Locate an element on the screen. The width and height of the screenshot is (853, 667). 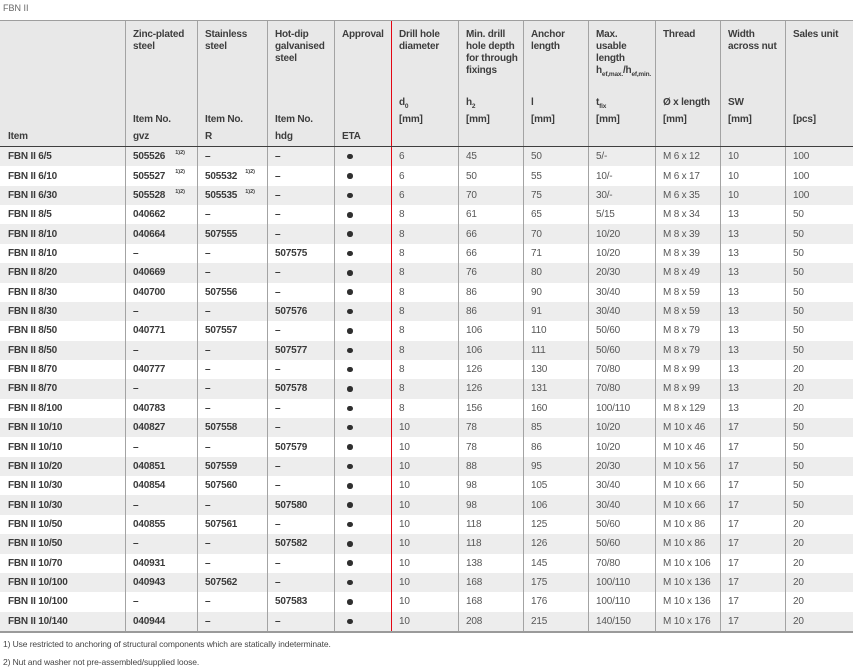
gvz-cell: 505528 1)2) is located at coordinates (161, 195).